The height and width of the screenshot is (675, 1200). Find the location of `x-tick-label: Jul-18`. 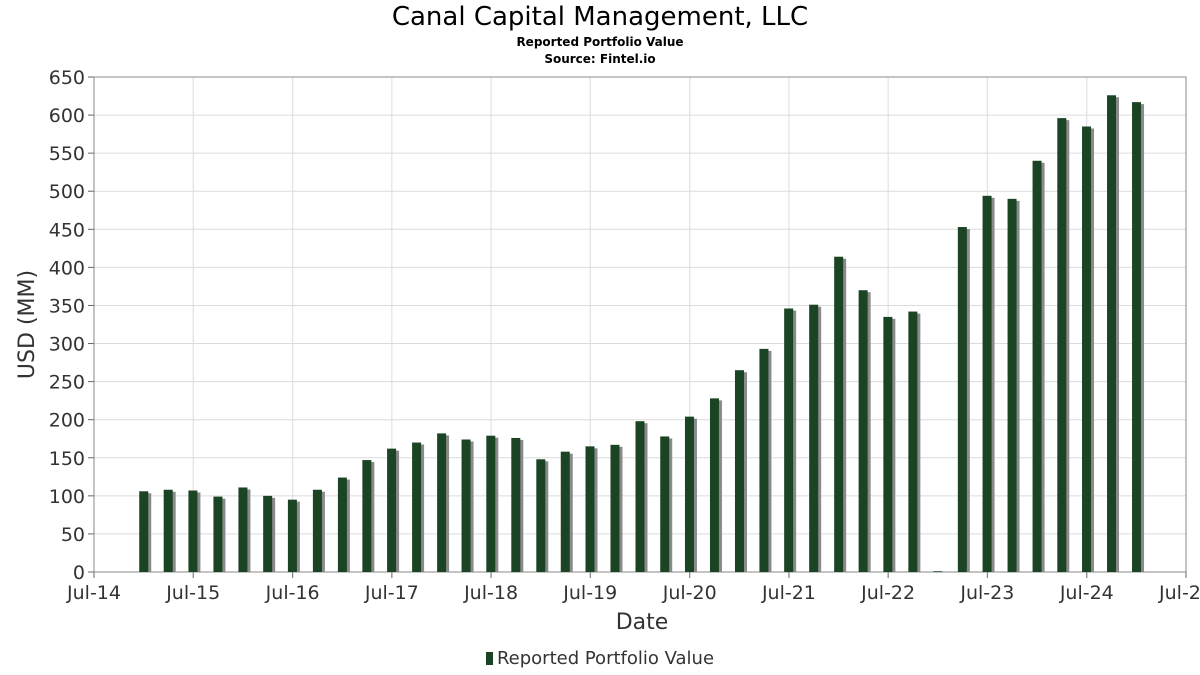

x-tick-label: Jul-18 is located at coordinates (490, 593).